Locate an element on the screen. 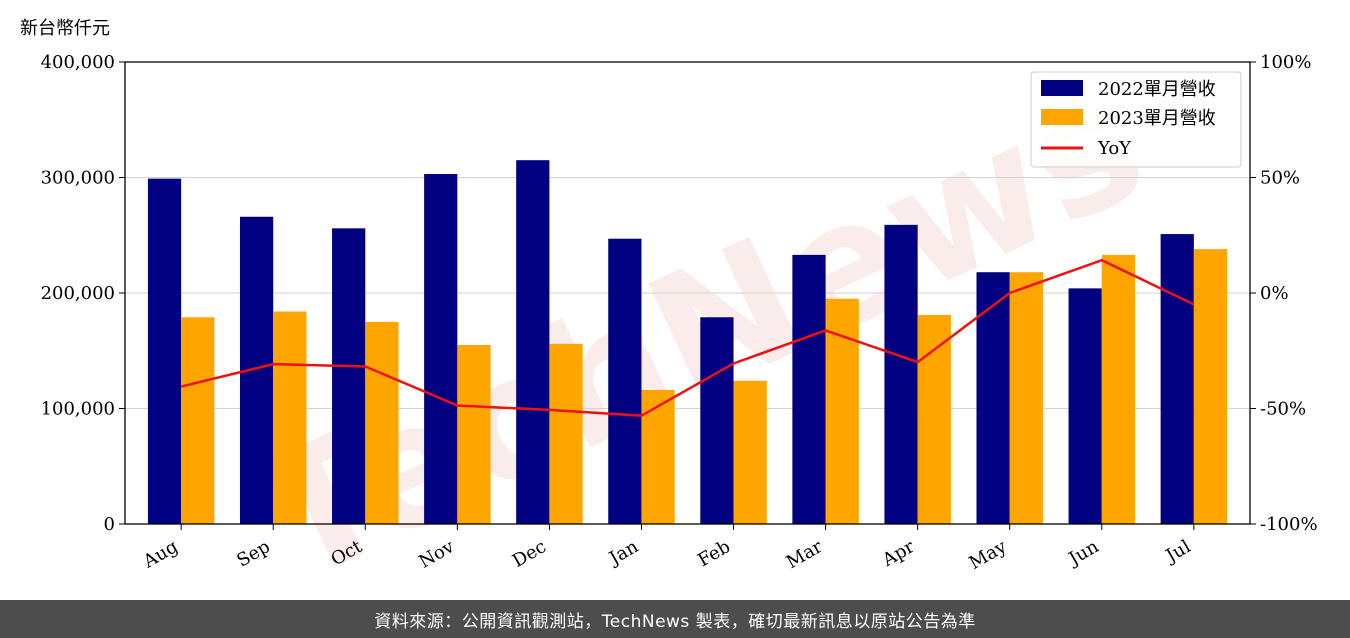 The height and width of the screenshot is (638, 1350). bar-2022-nov is located at coordinates (441, 349).